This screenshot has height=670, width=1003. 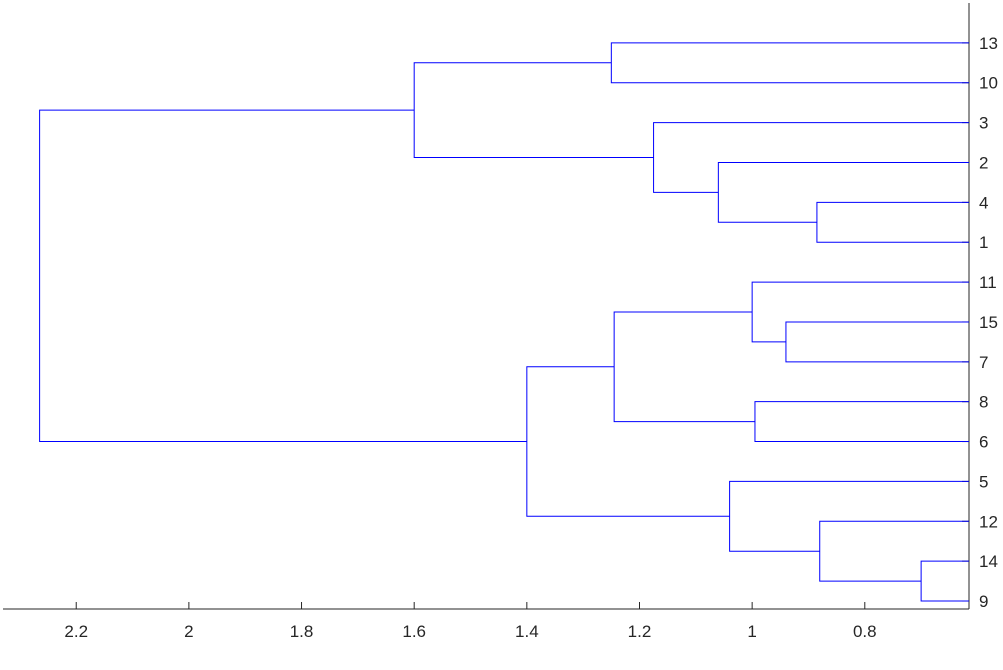 What do you see at coordinates (983, 481) in the screenshot?
I see `leaf-label: 5` at bounding box center [983, 481].